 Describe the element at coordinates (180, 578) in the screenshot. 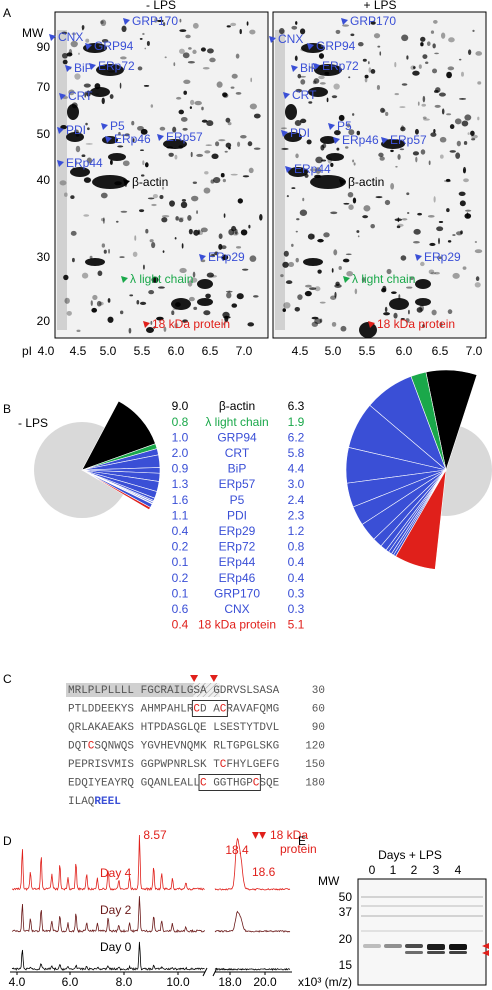

I see `table-value: 0.2` at that location.